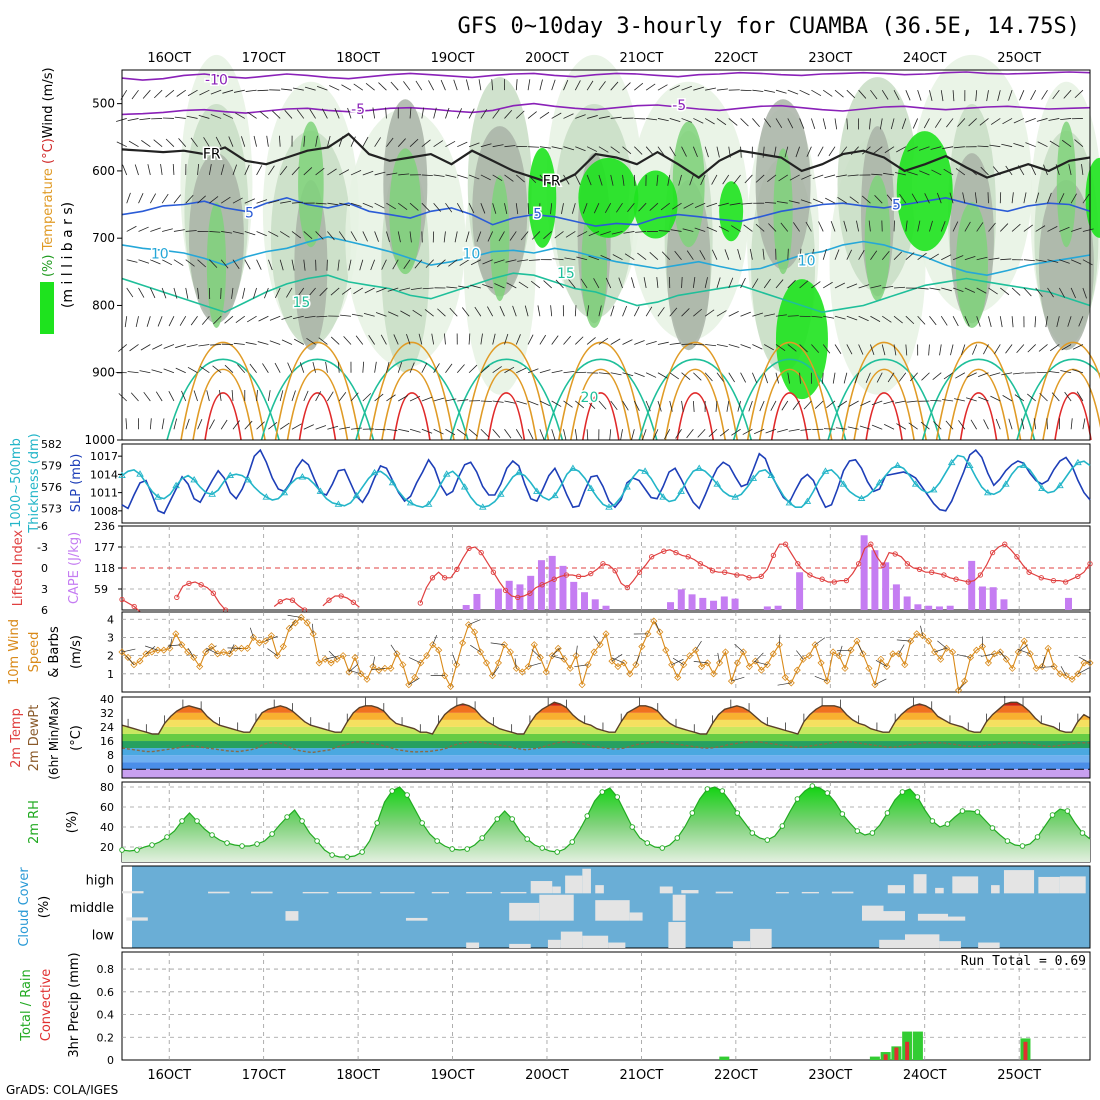 The image size is (1100, 1100). Describe the element at coordinates (554, 943) in the screenshot. I see `cloud-low-cell` at that location.